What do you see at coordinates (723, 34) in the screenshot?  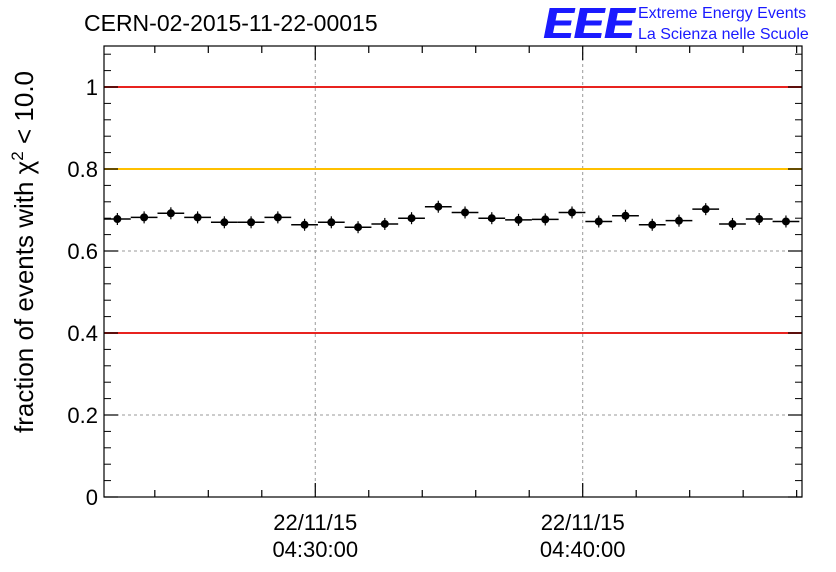 I see `logo-text-line2: La Scienza nelle Scuole` at bounding box center [723, 34].